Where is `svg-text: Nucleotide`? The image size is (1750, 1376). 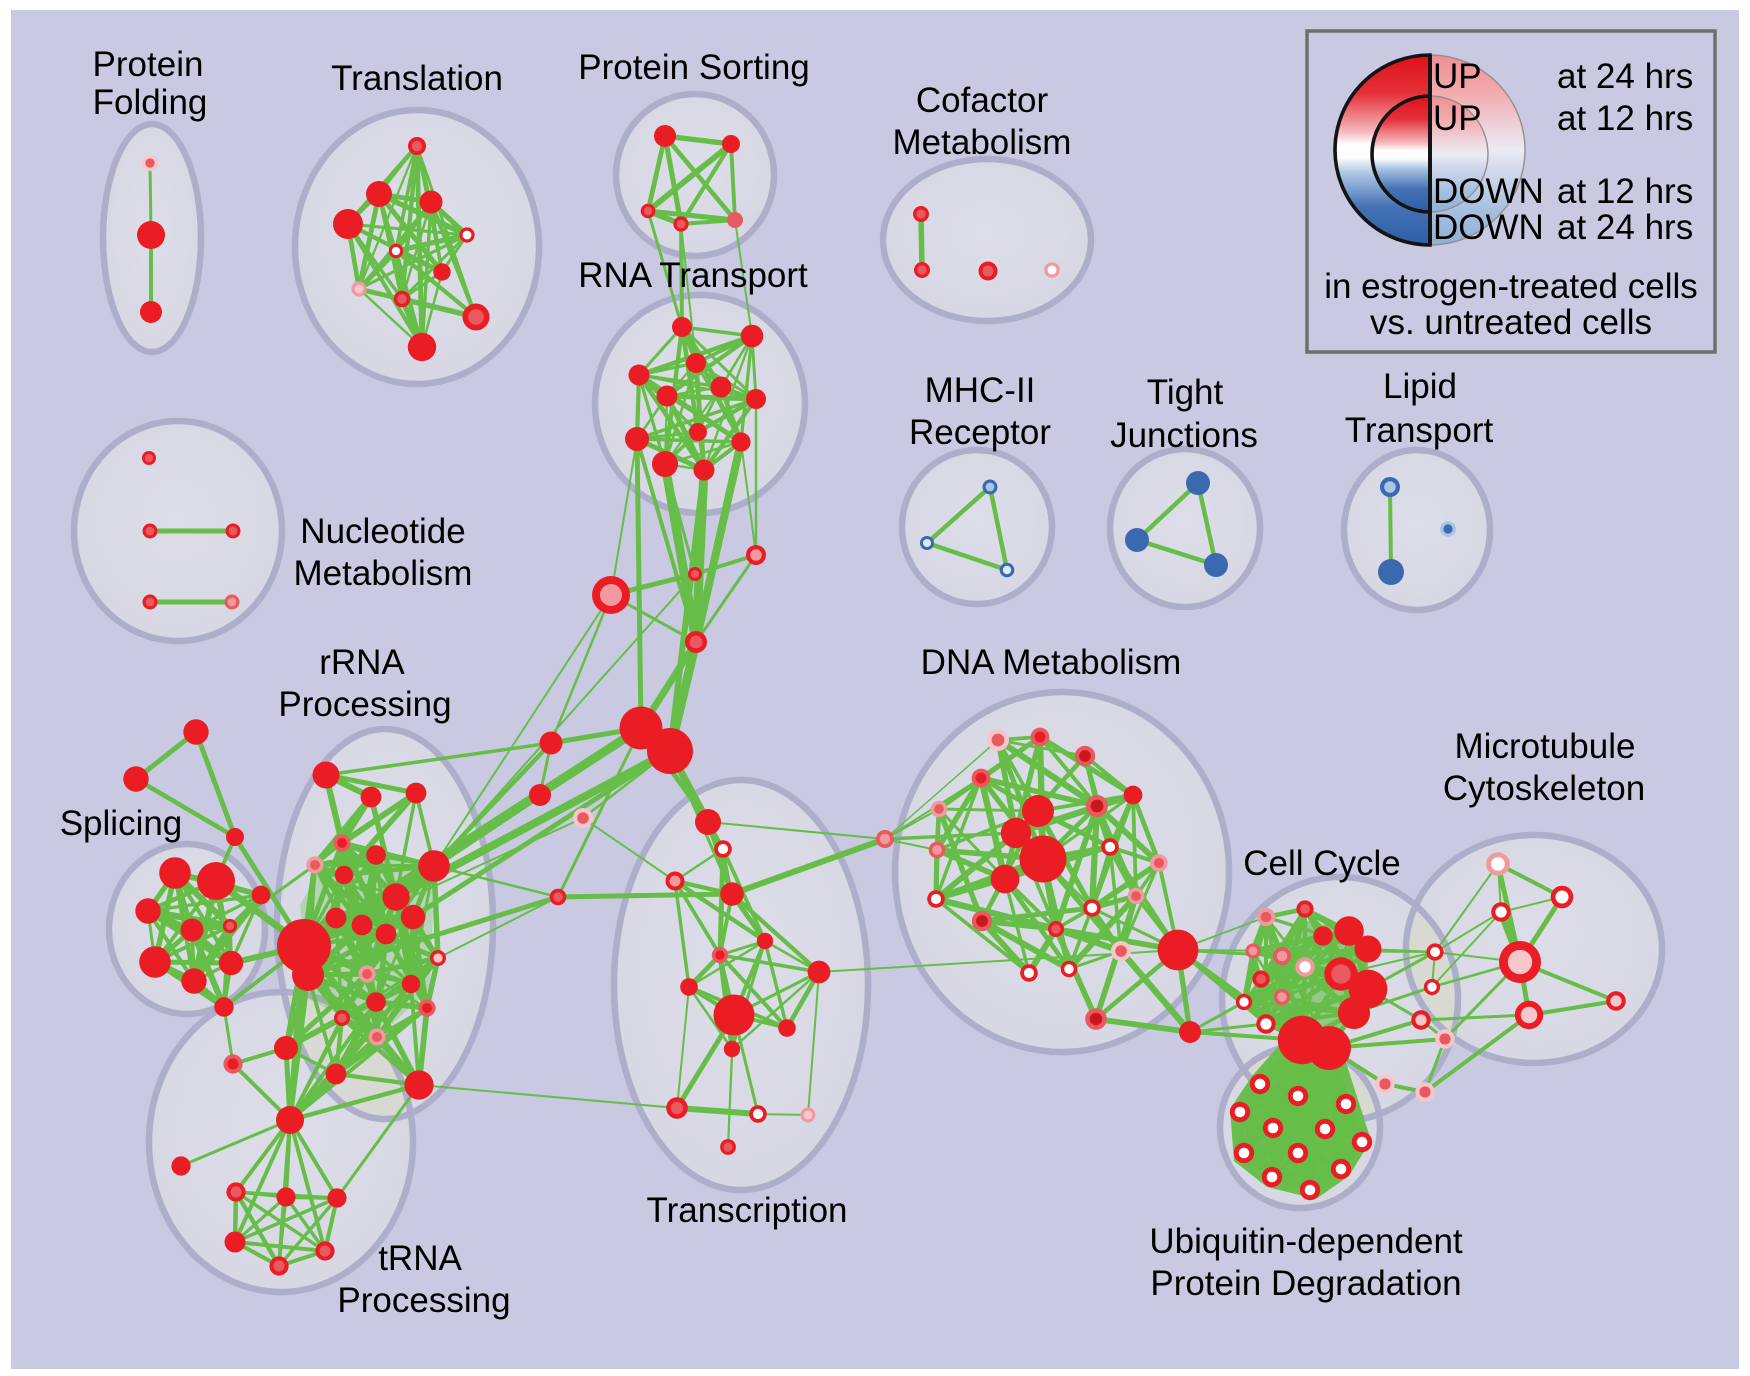
svg-text: Nucleotide is located at coordinates (382, 531).